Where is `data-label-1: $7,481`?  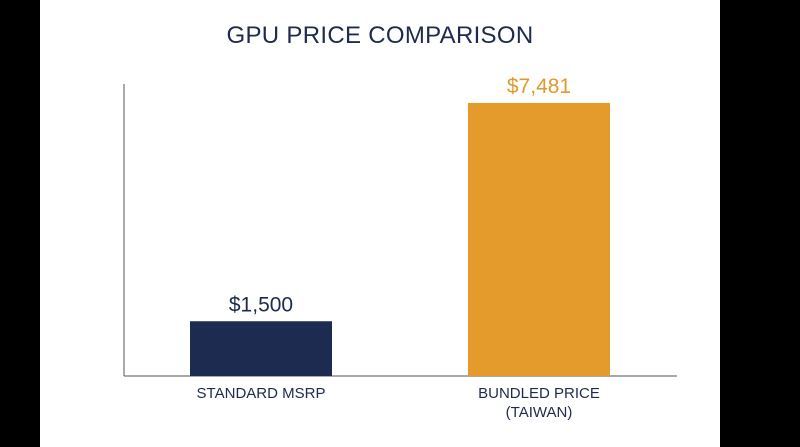 data-label-1: $7,481 is located at coordinates (539, 86).